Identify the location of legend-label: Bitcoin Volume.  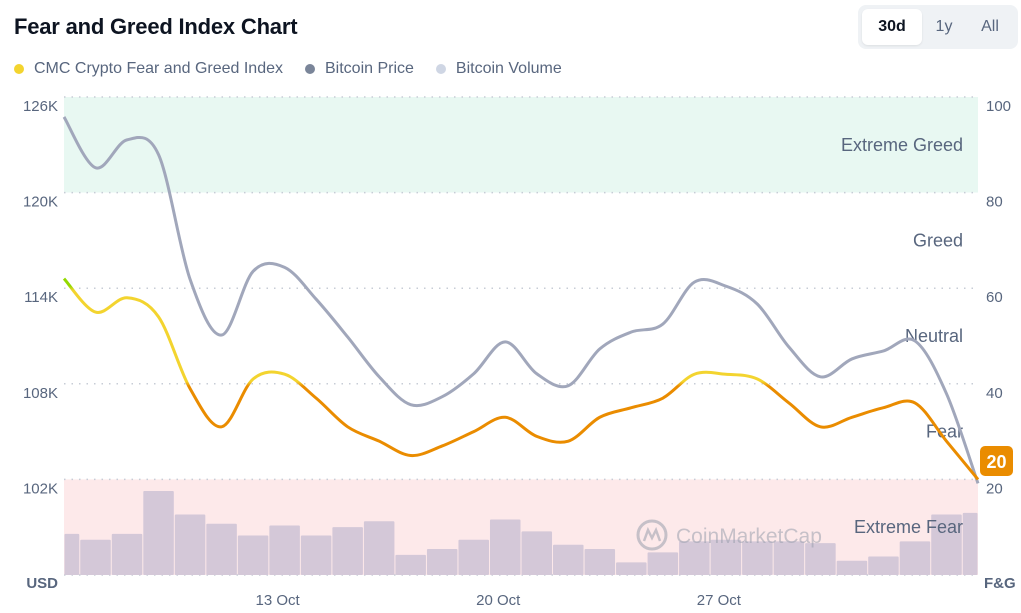
(508, 68).